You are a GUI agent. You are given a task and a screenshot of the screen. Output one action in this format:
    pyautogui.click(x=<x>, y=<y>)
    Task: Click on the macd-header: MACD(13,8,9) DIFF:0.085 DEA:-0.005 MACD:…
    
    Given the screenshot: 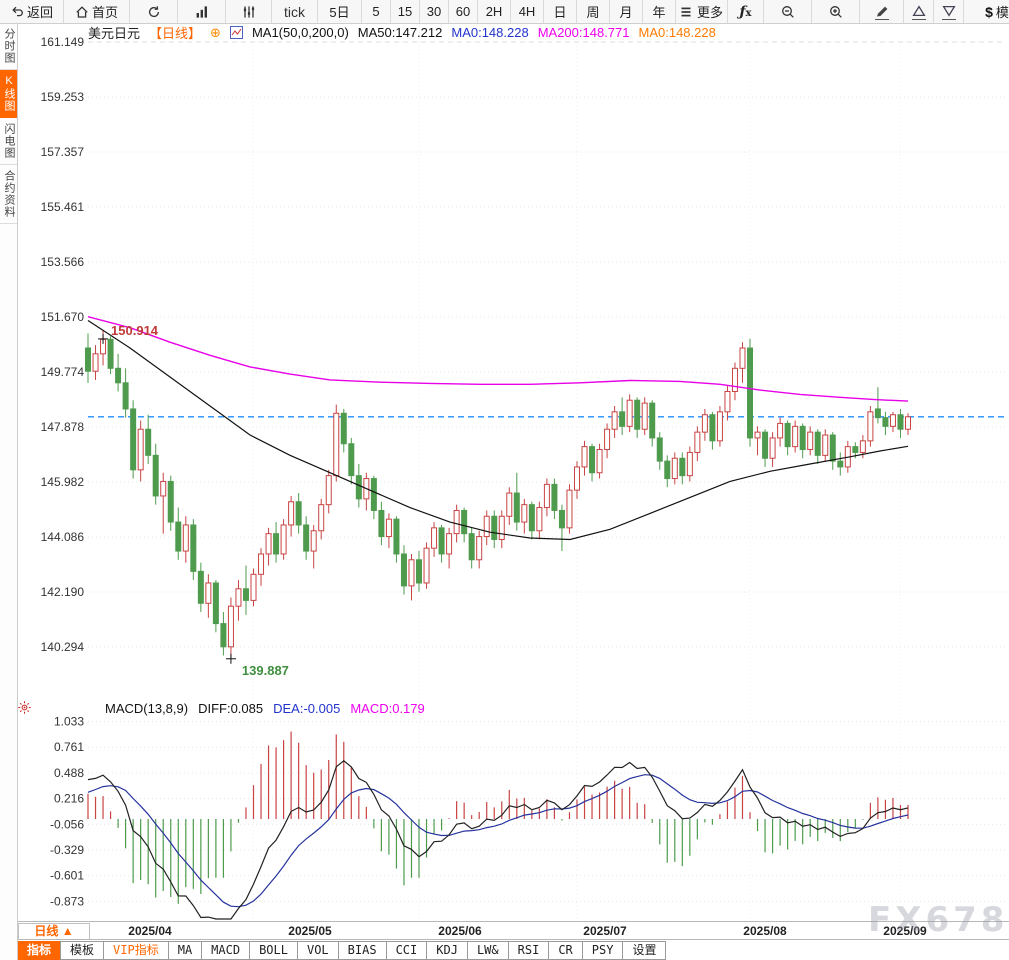 What is the action you would take?
    pyautogui.click(x=265, y=708)
    